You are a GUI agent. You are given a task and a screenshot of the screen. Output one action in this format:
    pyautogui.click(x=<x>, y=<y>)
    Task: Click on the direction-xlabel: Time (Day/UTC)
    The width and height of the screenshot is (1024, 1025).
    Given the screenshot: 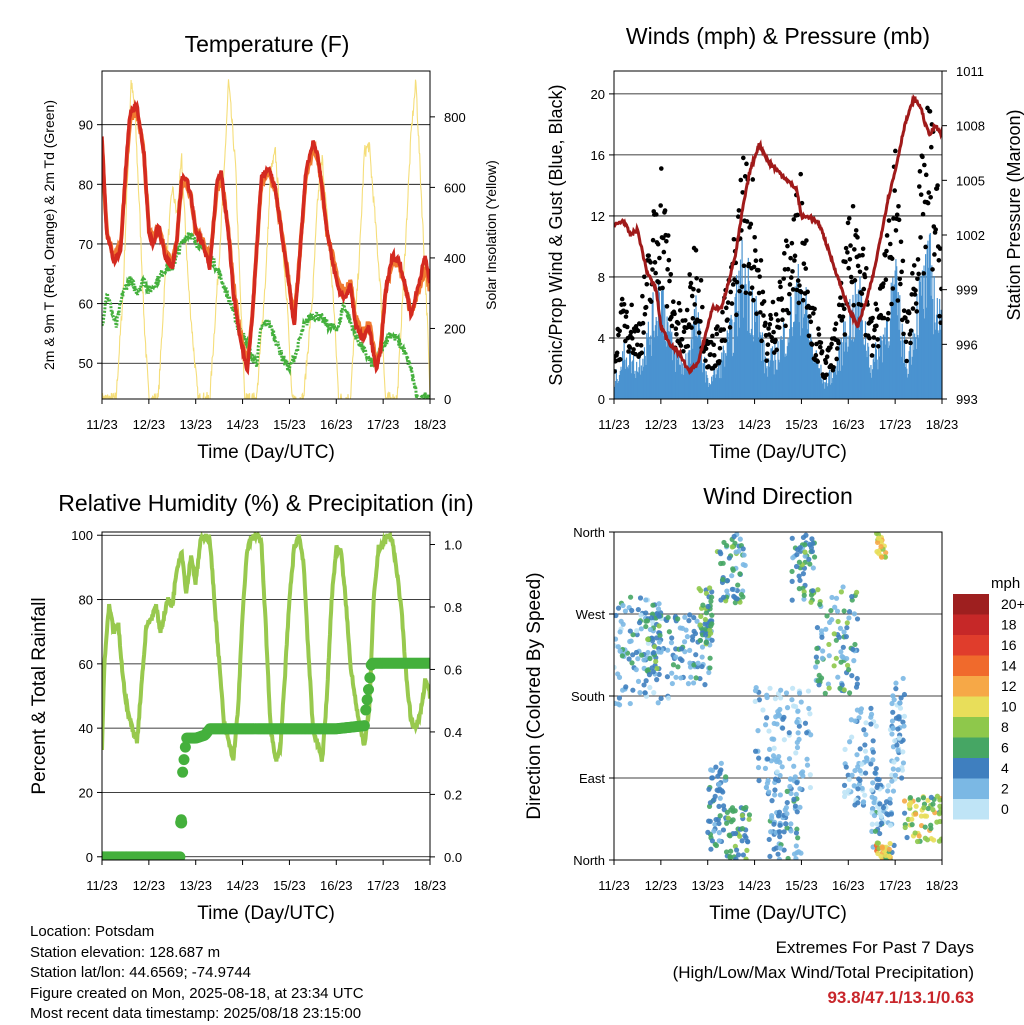 What is the action you would take?
    pyautogui.click(x=778, y=913)
    